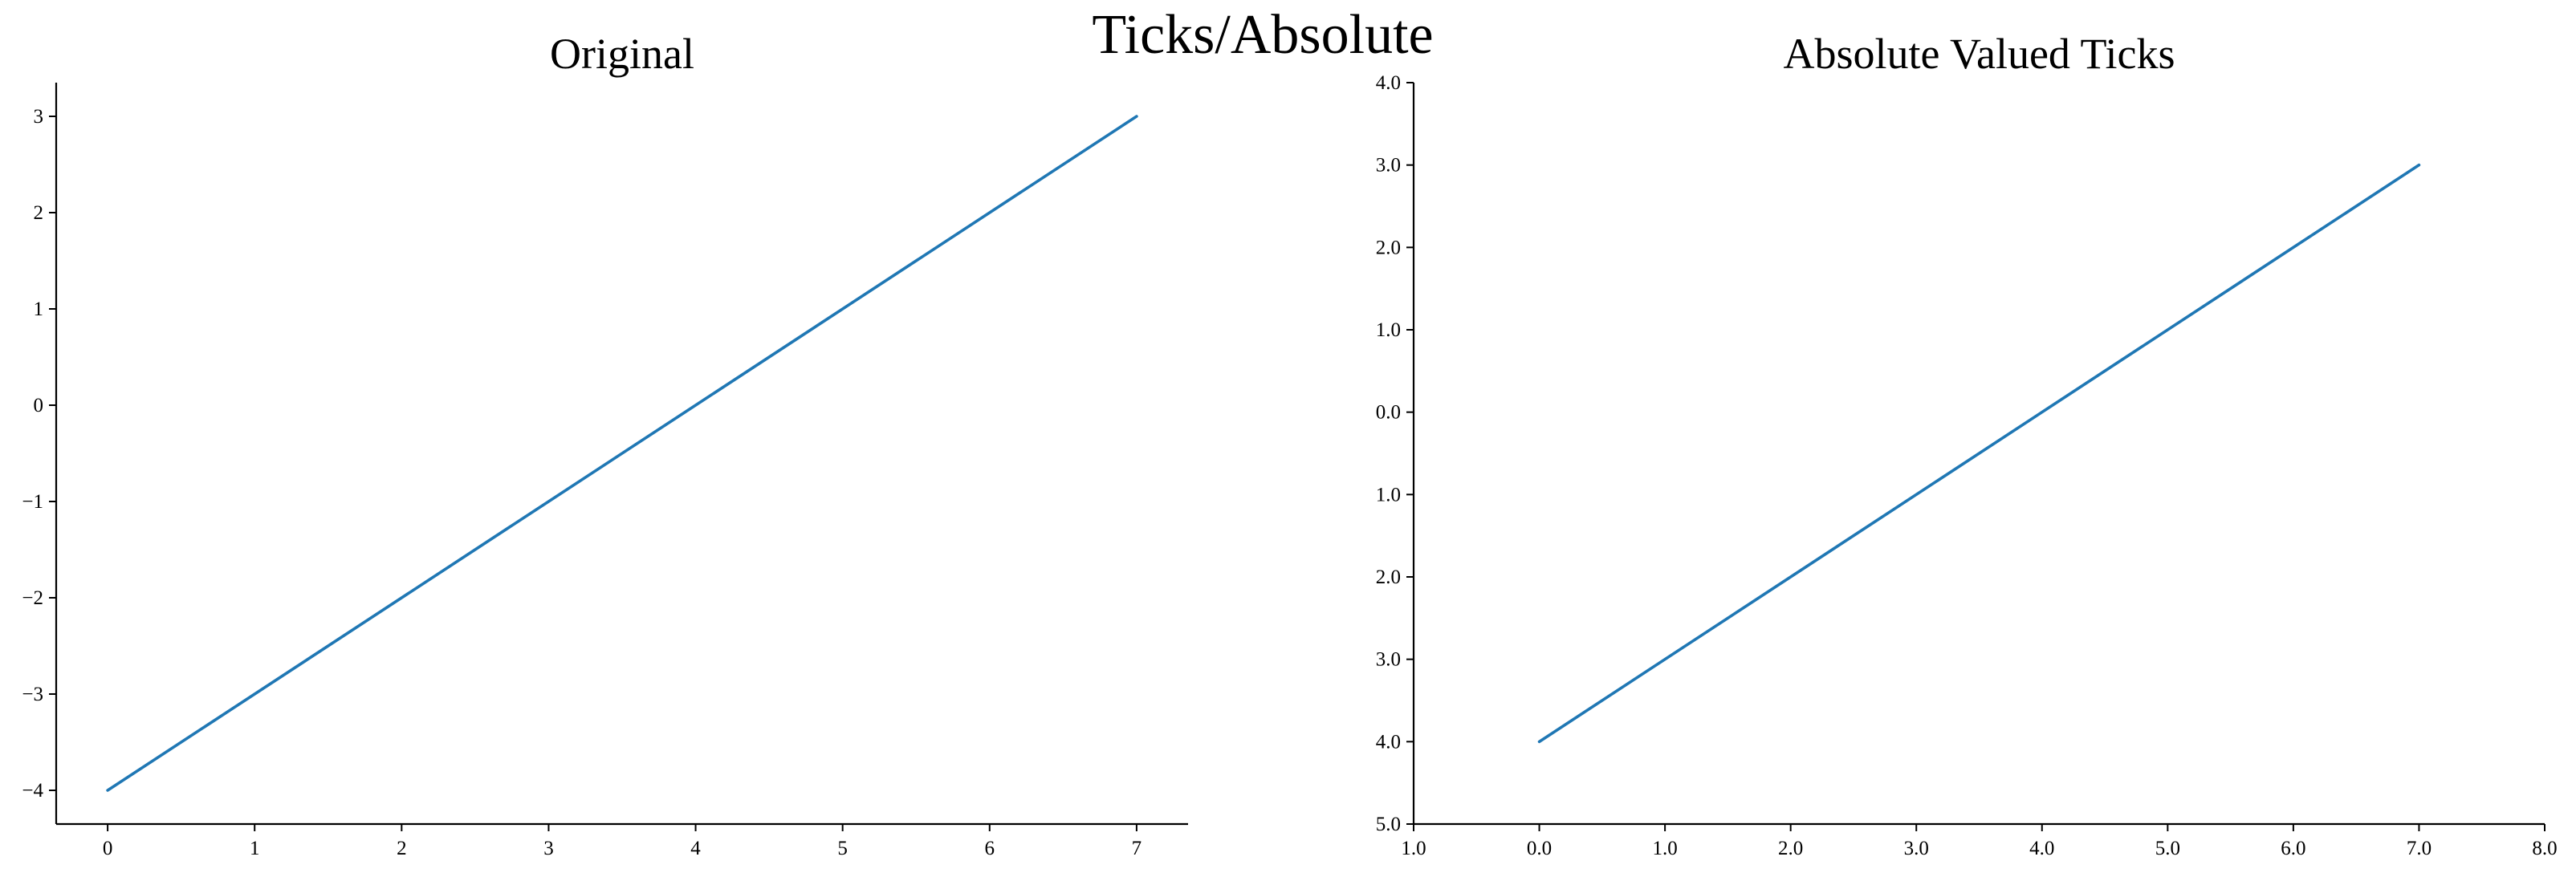  What do you see at coordinates (32, 694) in the screenshot?
I see `y-tick-label: −3` at bounding box center [32, 694].